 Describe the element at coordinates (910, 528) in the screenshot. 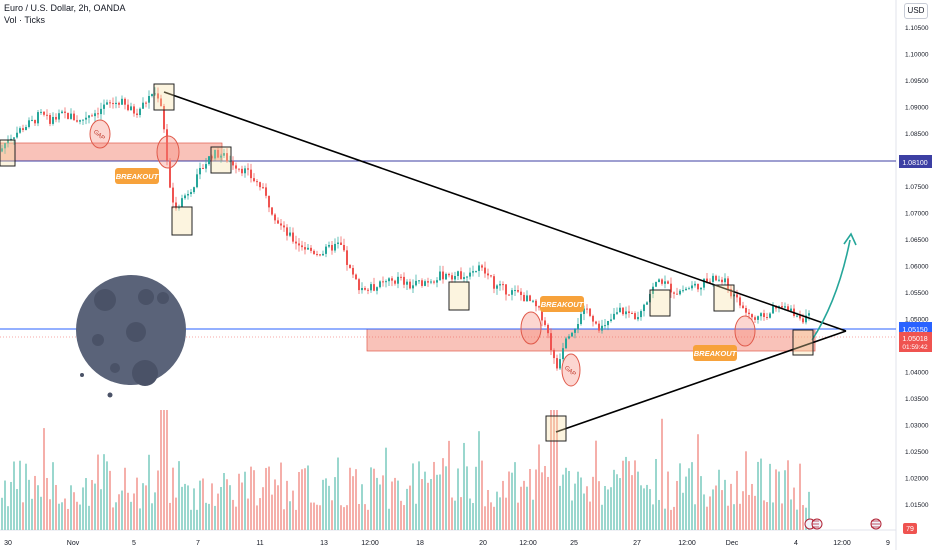

I see `tv-badge` at that location.